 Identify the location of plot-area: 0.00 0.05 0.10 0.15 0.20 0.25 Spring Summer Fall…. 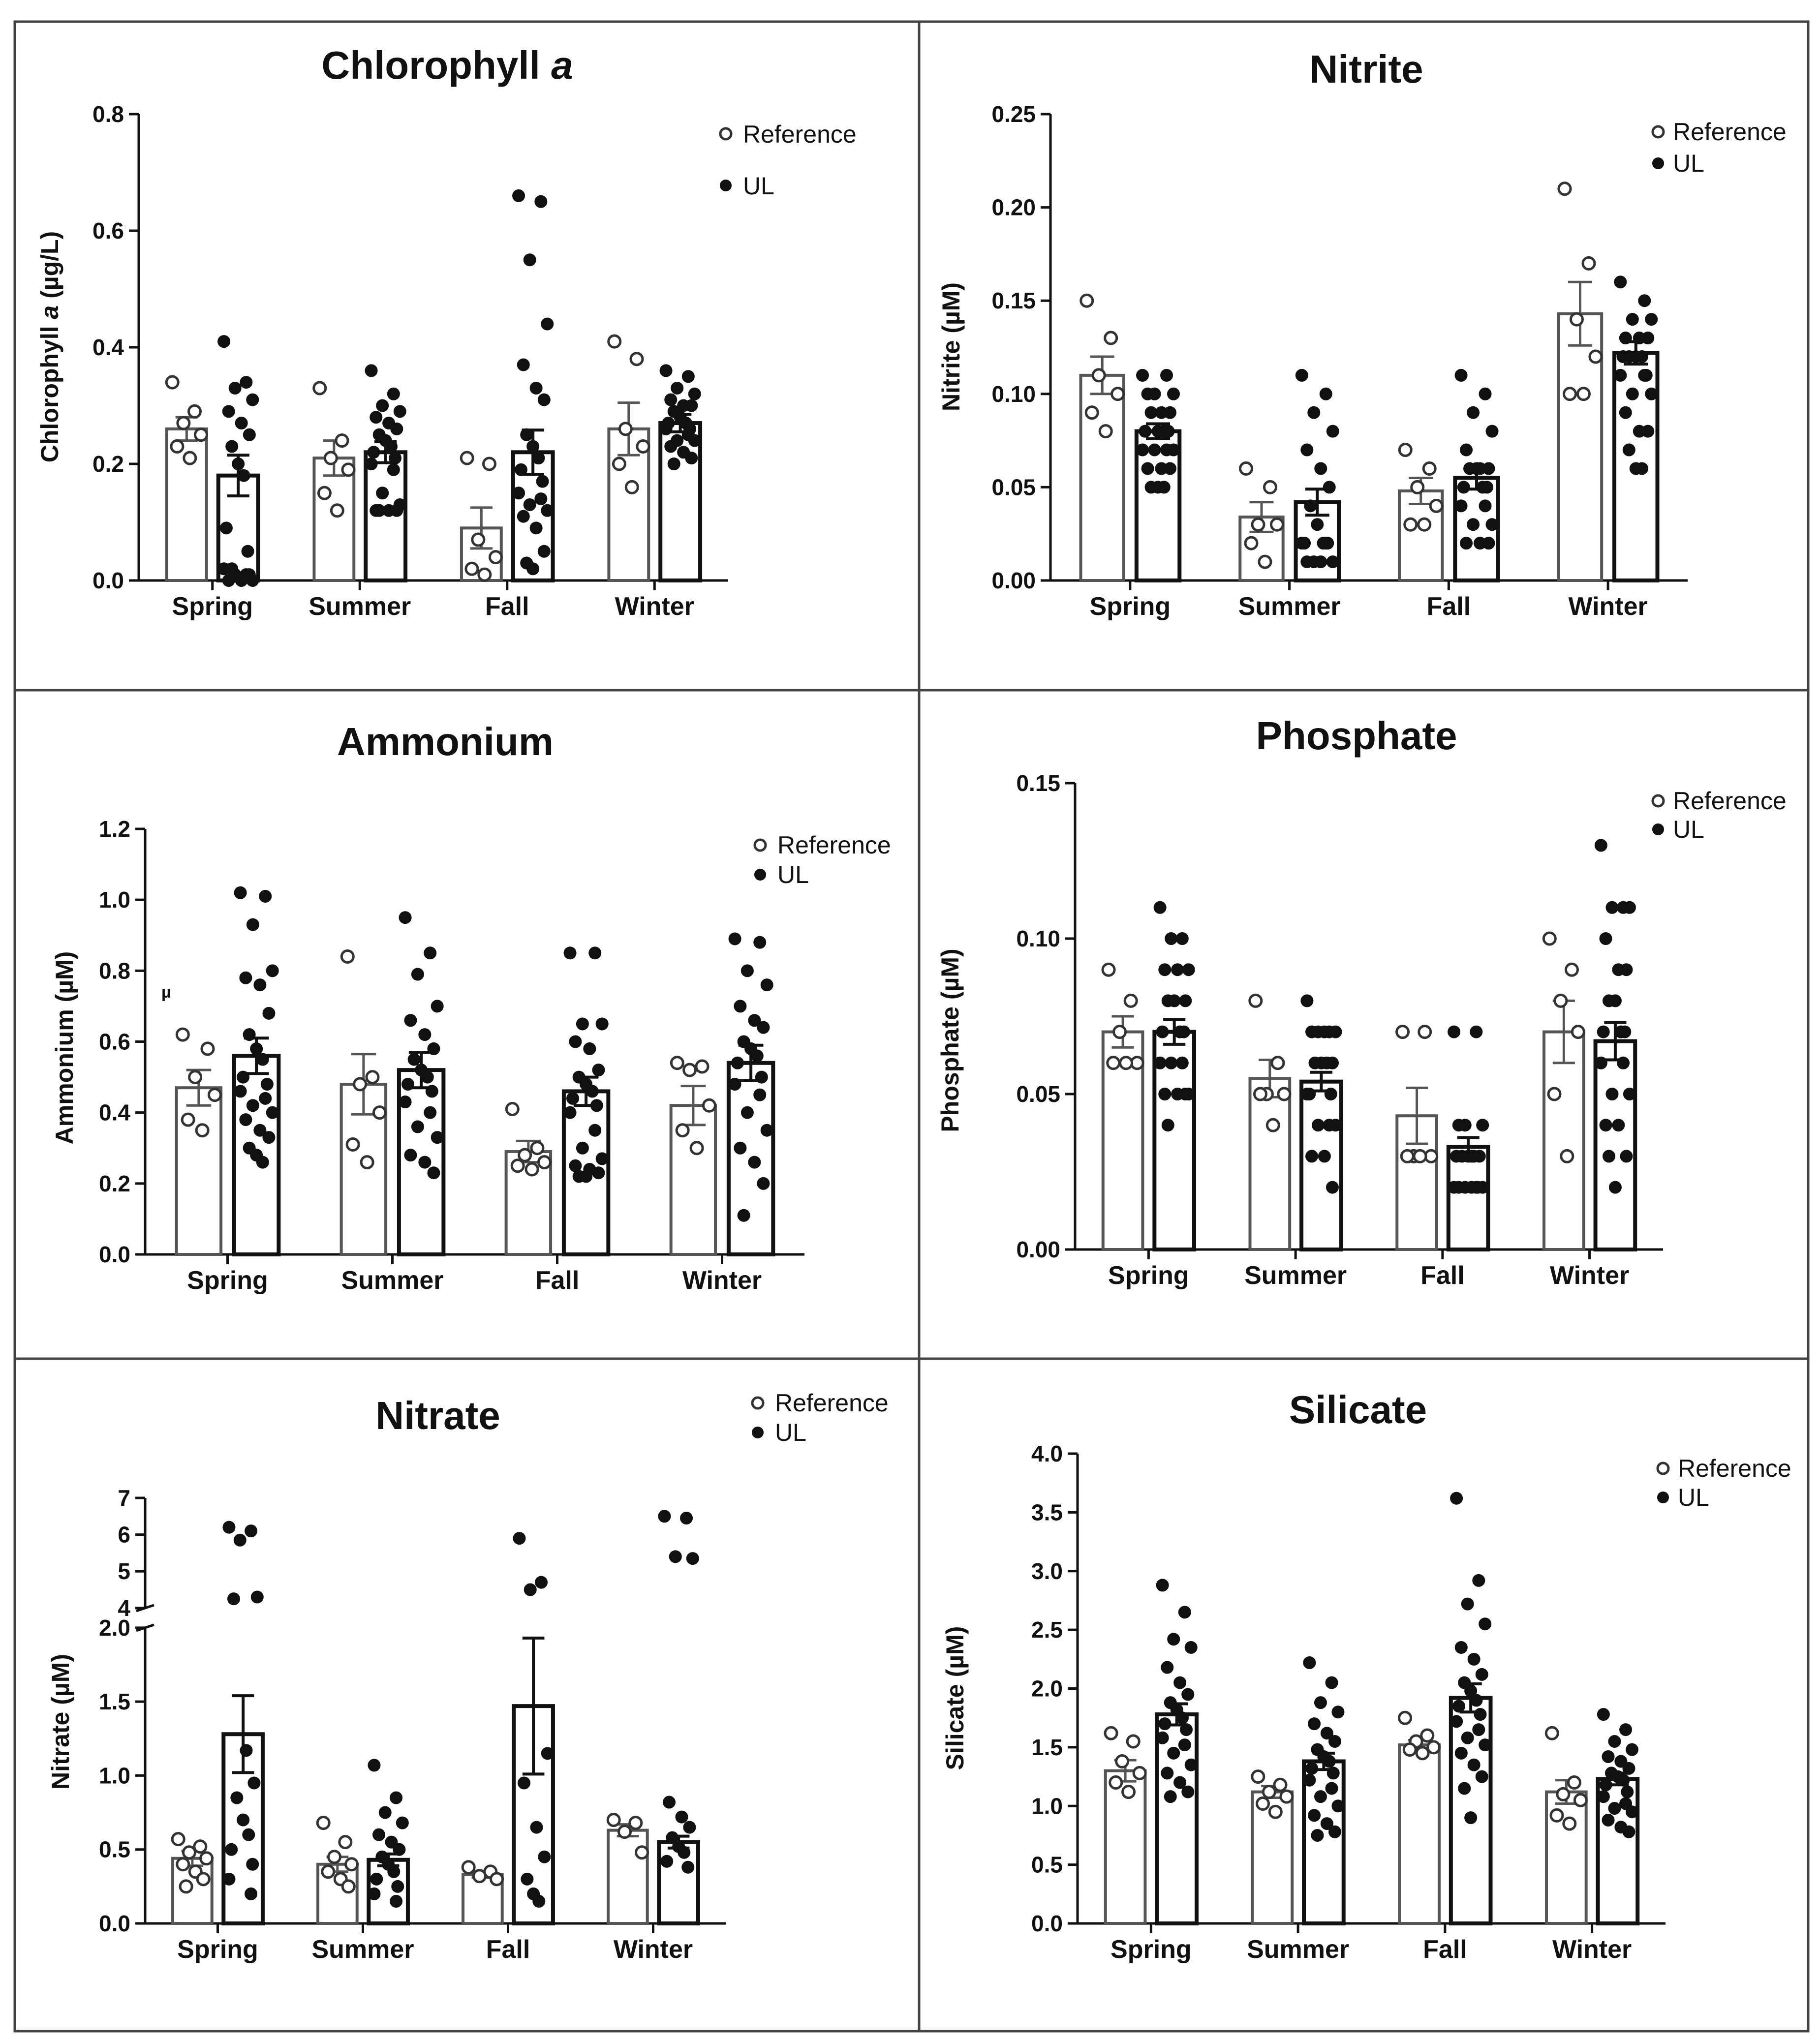
(1339, 361).